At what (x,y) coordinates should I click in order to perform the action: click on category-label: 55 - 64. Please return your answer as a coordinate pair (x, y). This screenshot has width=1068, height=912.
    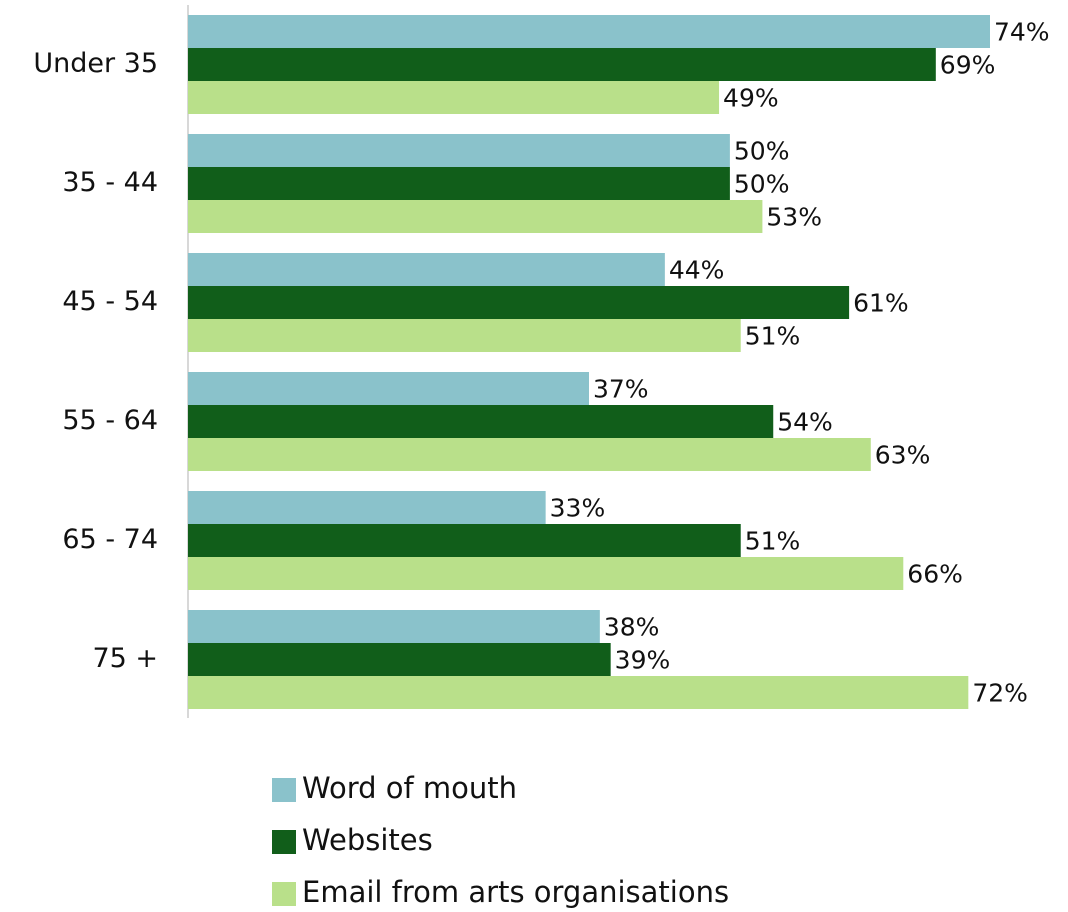
    Looking at the image, I should click on (110, 420).